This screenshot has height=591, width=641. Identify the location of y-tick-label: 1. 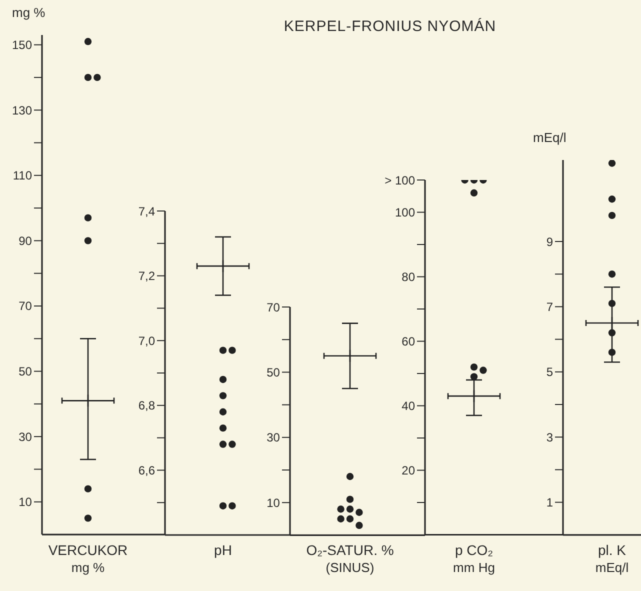
(550, 503).